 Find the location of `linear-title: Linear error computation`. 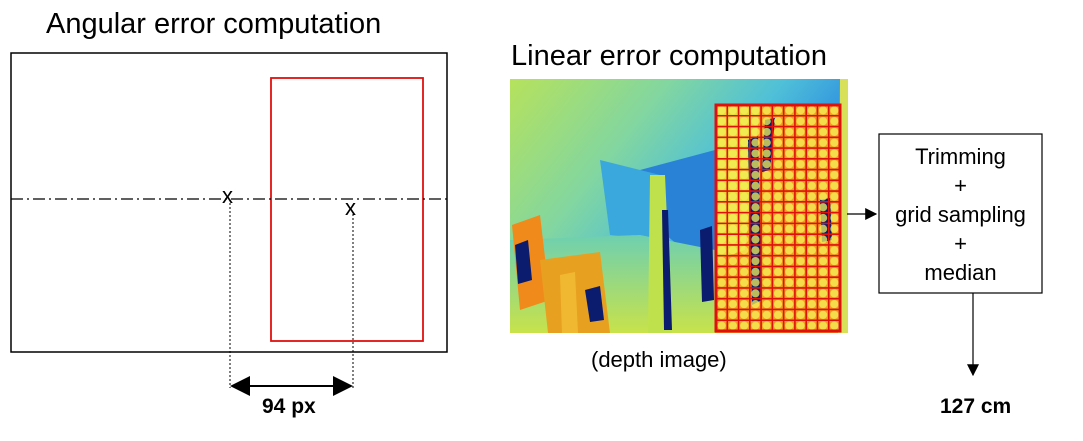

linear-title: Linear error computation is located at coordinates (669, 56).